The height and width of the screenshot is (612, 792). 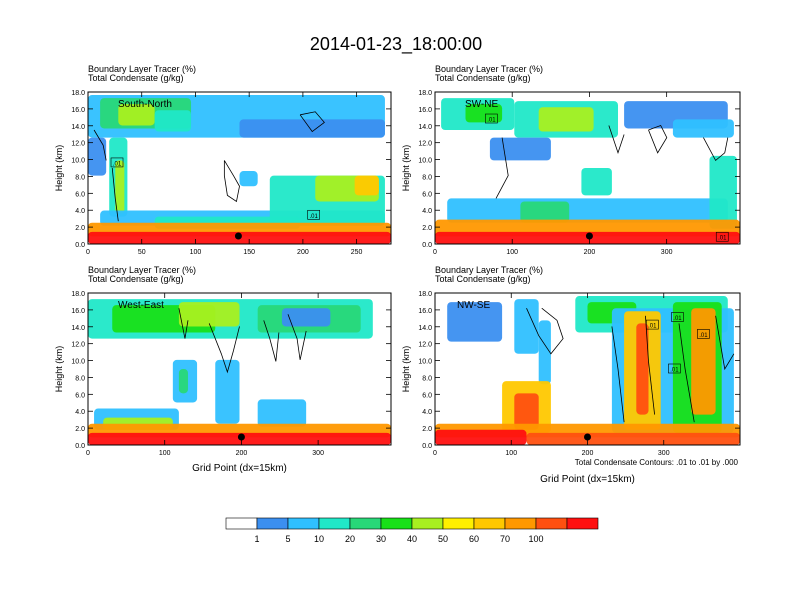 What do you see at coordinates (78, 345) in the screenshot?
I see `y-tick-label: 12.0` at bounding box center [78, 345].